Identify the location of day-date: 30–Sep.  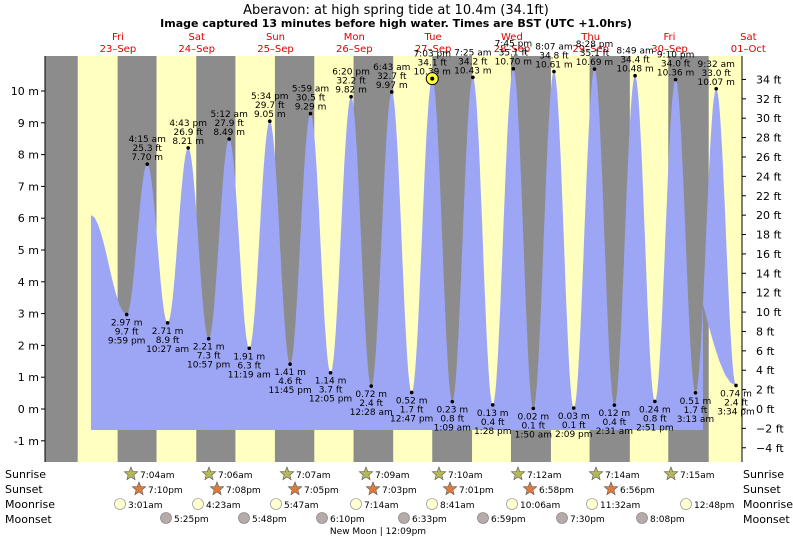
(669, 49).